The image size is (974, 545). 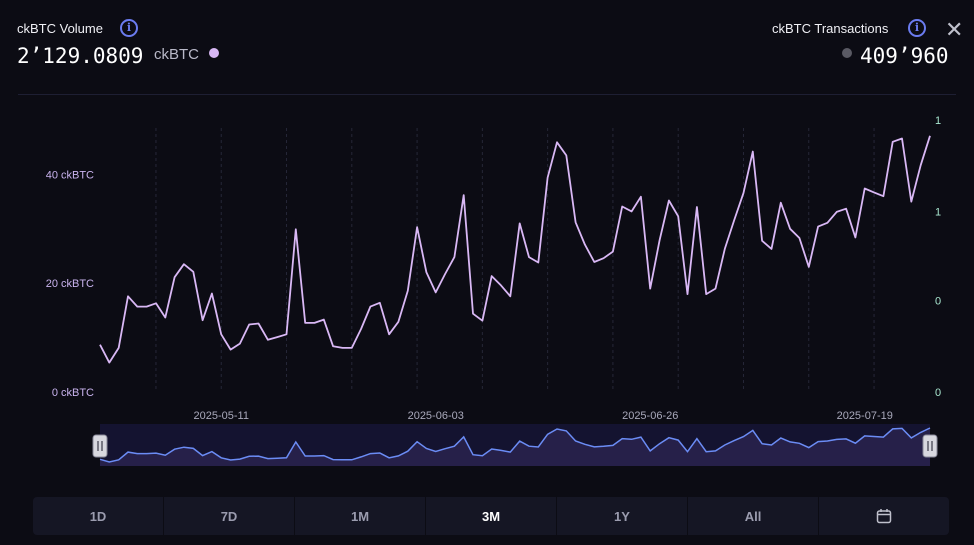 What do you see at coordinates (847, 53) in the screenshot?
I see `transactions-legend-dot` at bounding box center [847, 53].